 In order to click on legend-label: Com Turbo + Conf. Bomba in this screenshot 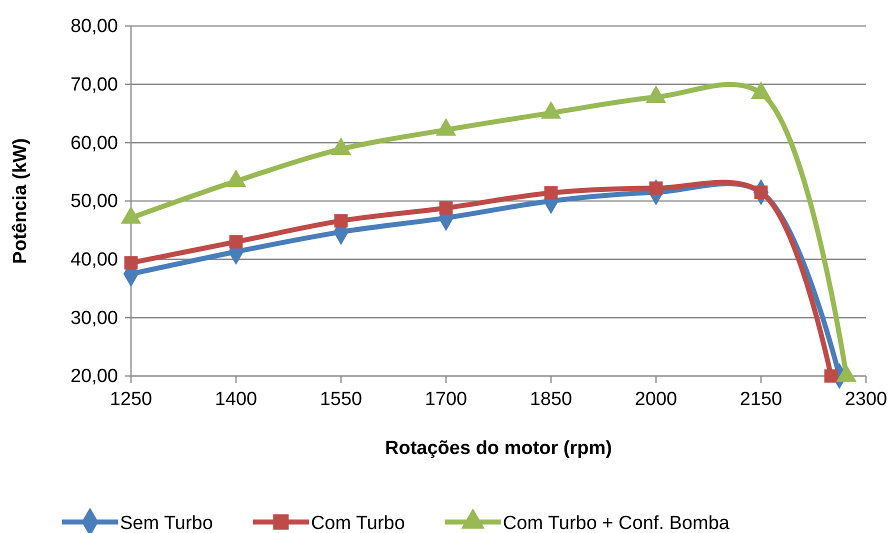, I will do `click(616, 523)`.